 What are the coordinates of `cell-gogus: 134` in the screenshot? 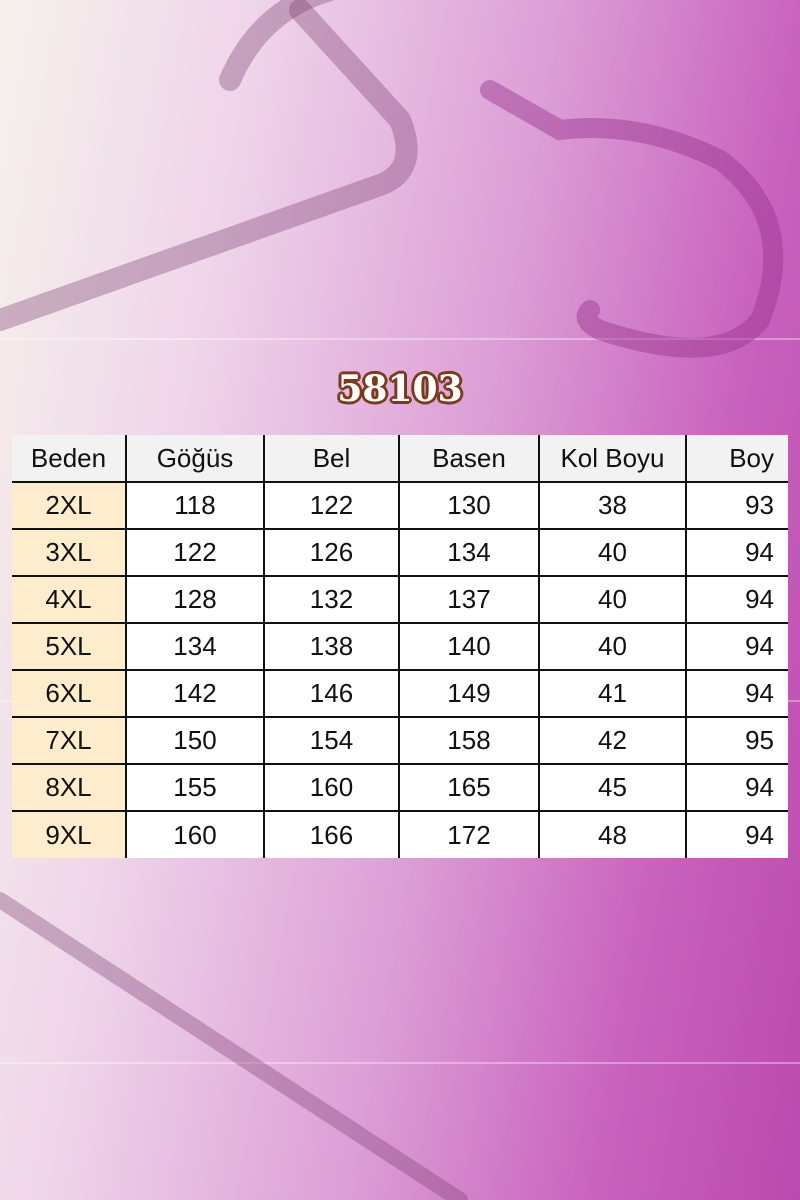 It's located at (195, 646).